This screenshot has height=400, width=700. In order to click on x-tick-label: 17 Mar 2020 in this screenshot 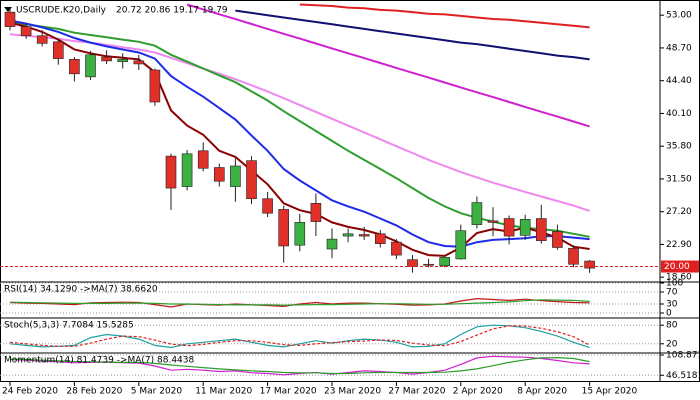, I will do `click(288, 392)`.